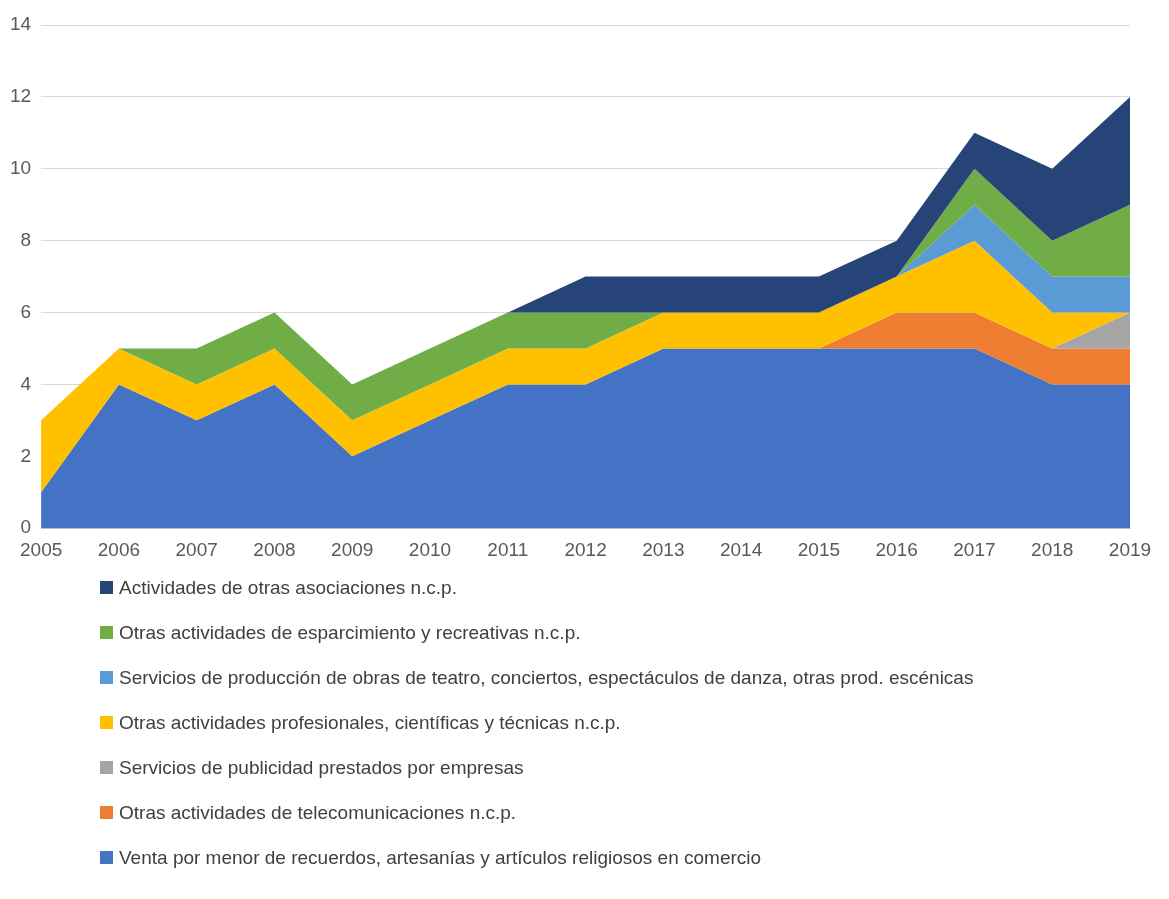 This screenshot has width=1169, height=899. I want to click on x-tick-label: 2012, so click(585, 549).